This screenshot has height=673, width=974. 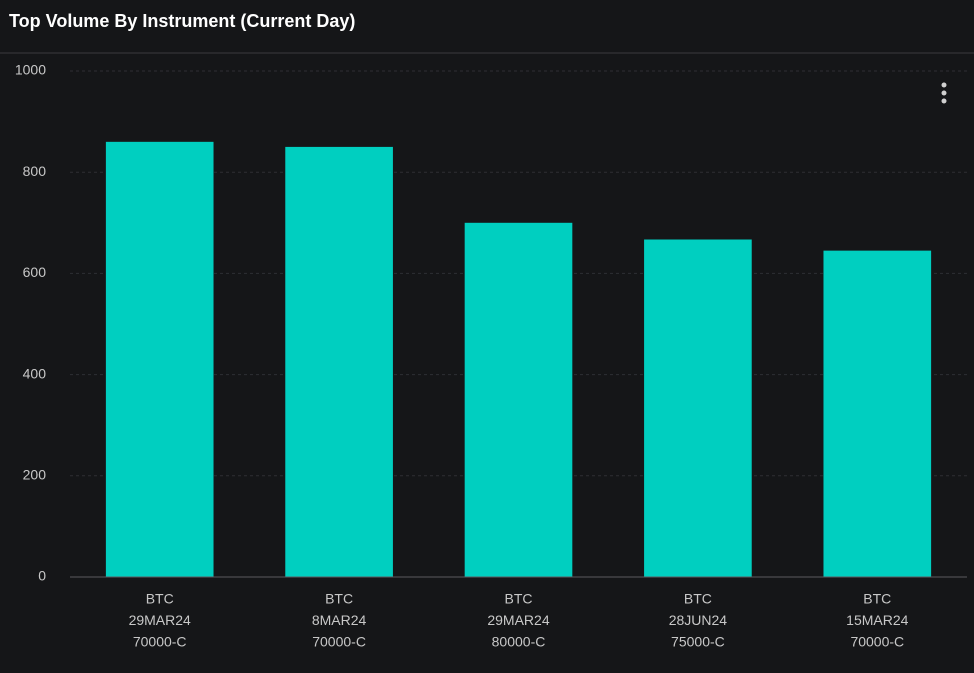 I want to click on y-tick-label: 600, so click(x=35, y=272).